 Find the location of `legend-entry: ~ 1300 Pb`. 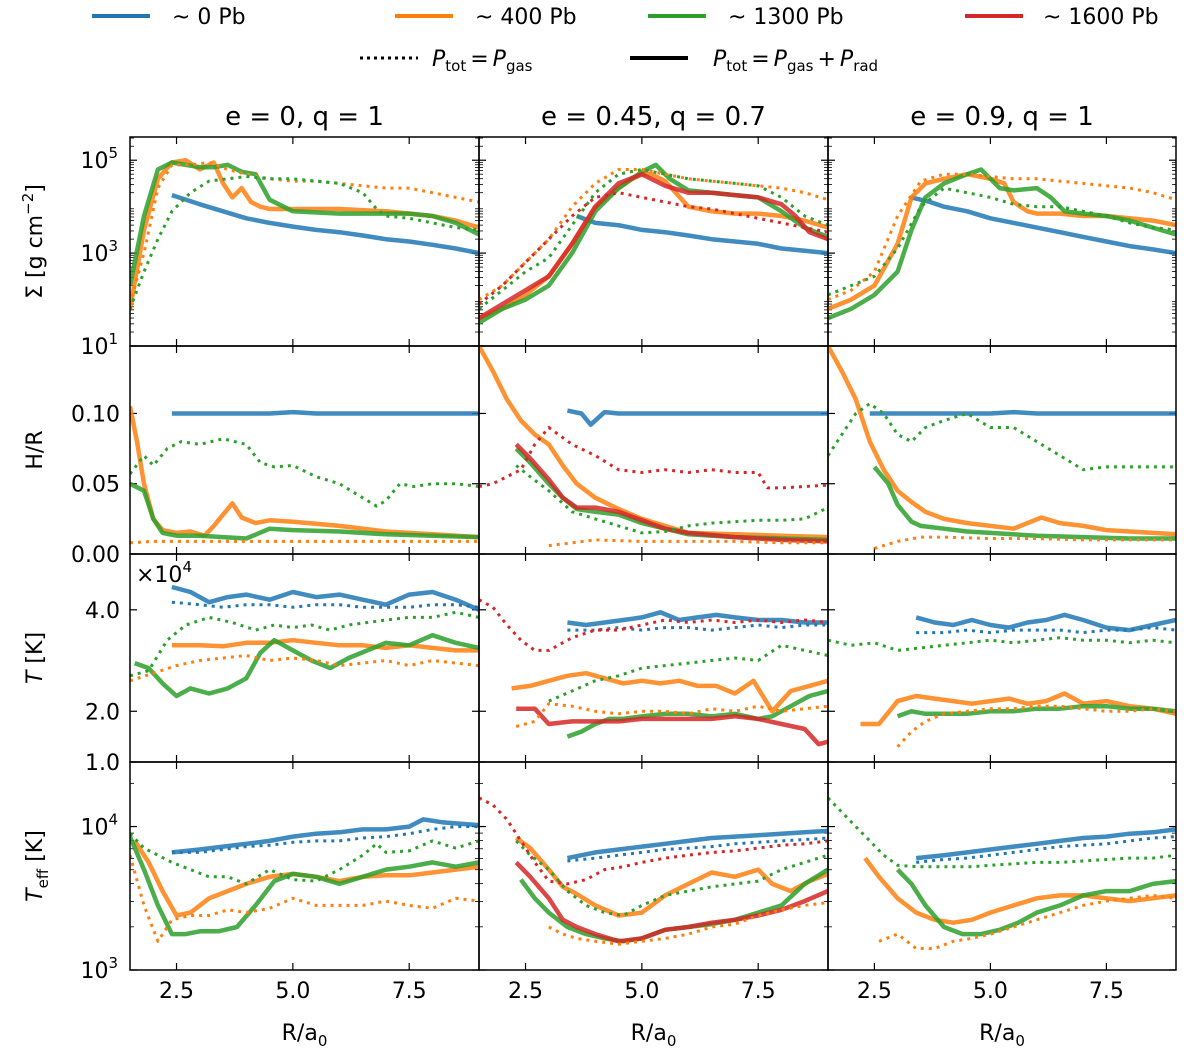

legend-entry: ~ 1300 Pb is located at coordinates (746, 17).